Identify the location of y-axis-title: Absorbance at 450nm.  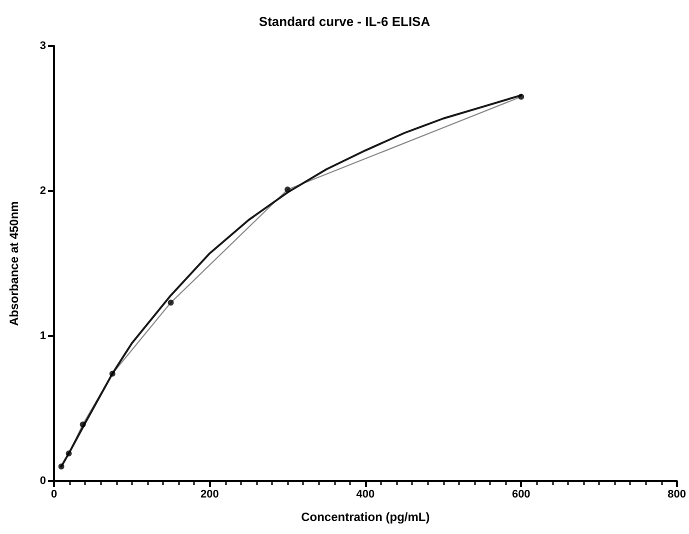
(14, 263).